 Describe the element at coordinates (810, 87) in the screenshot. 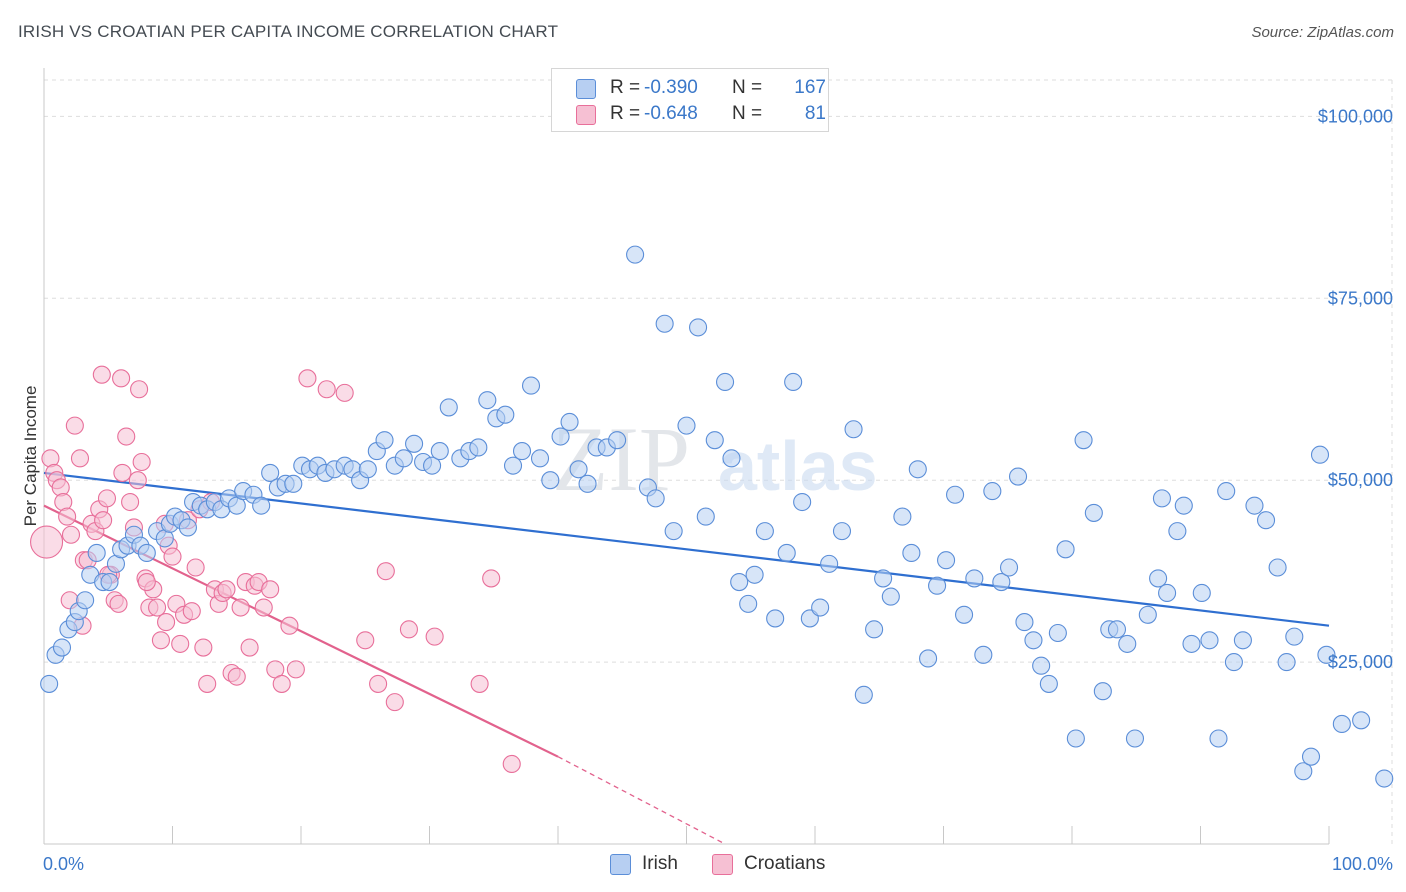

I see `legend-n-value: 167` at that location.